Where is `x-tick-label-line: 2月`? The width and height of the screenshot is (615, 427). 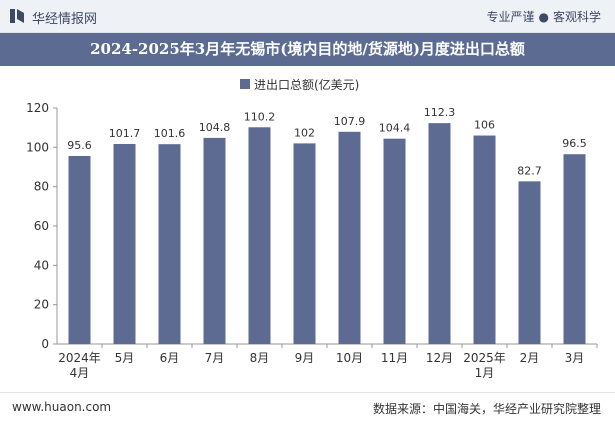
x-tick-label-line: 2月 is located at coordinates (530, 358).